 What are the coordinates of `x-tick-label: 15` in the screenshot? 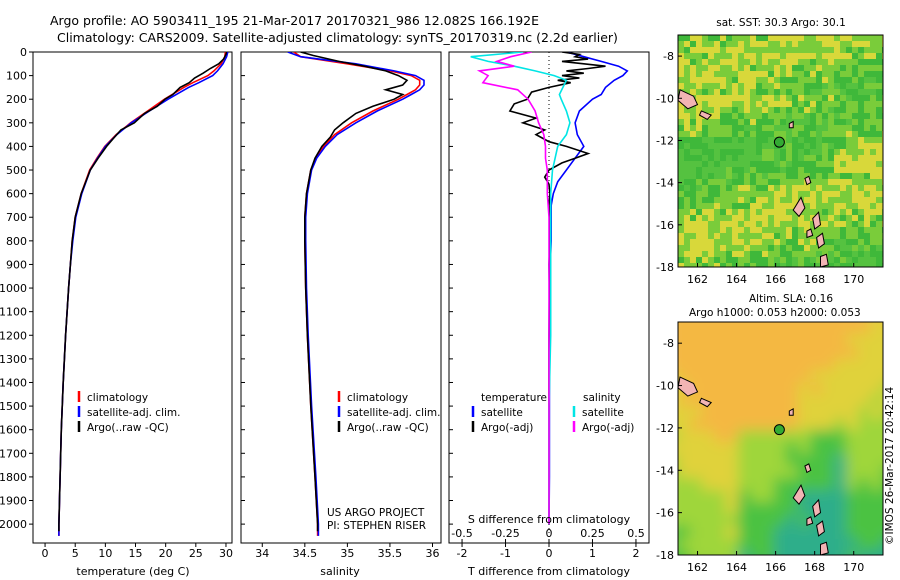 It's located at (136, 553).